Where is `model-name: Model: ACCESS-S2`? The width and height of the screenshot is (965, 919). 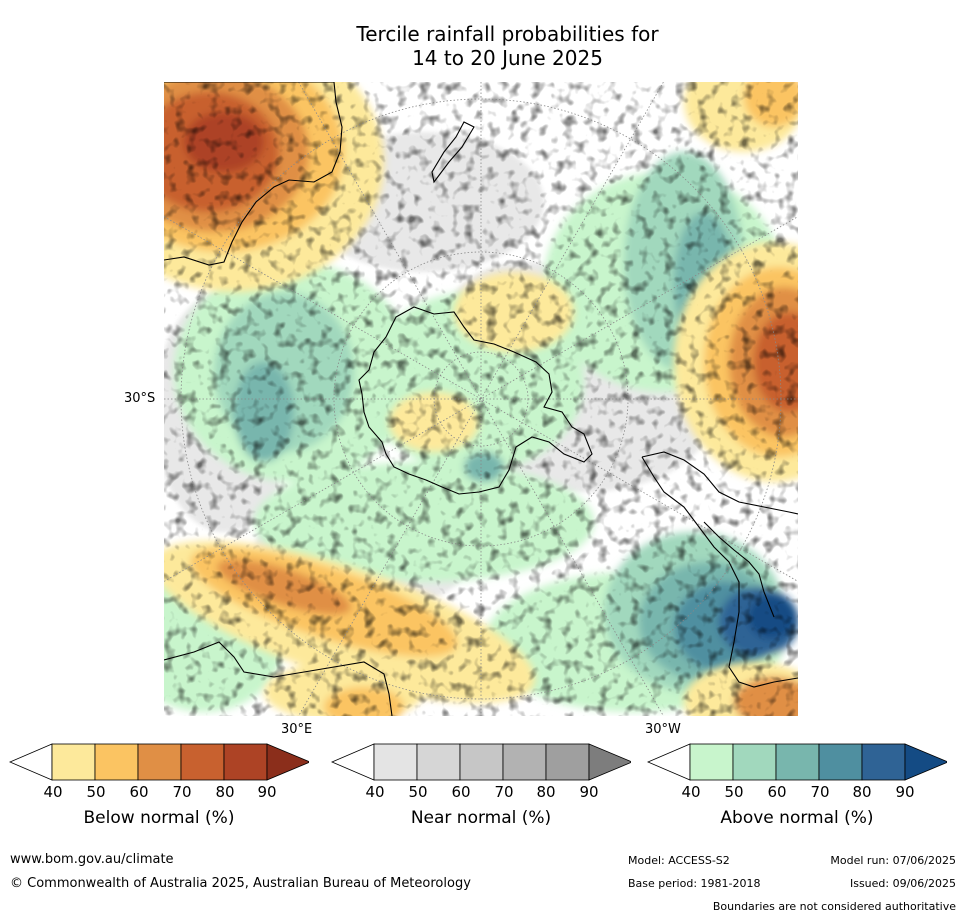
model-name: Model: ACCESS-S2 is located at coordinates (679, 860).